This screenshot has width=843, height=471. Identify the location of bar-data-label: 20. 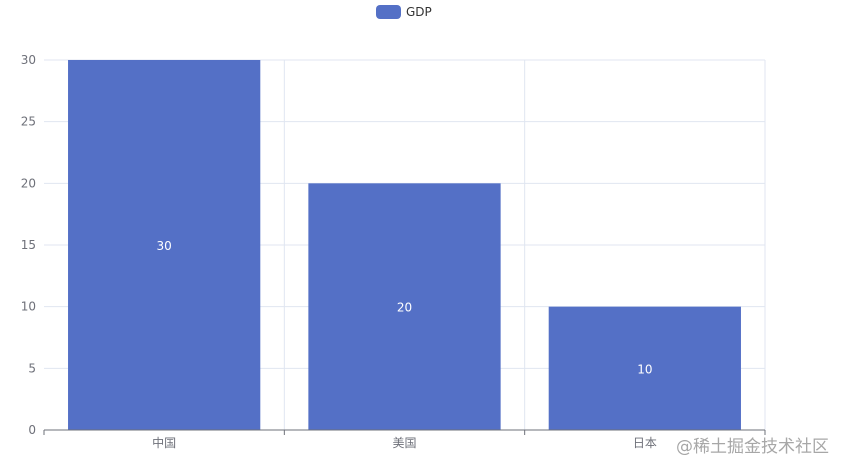
(404, 308).